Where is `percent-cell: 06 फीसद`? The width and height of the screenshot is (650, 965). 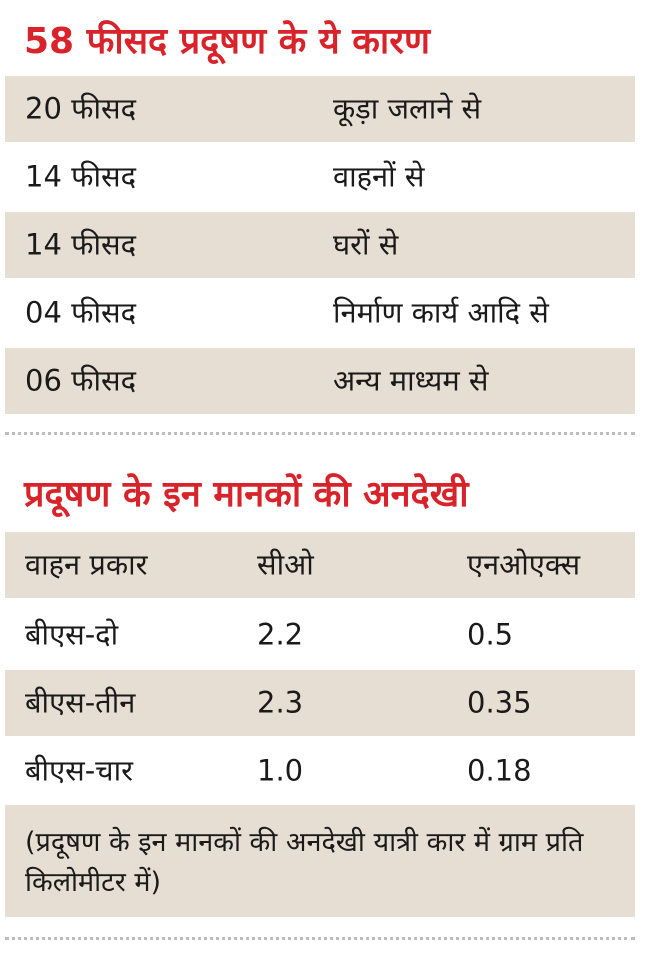
percent-cell: 06 फीसद is located at coordinates (80, 380).